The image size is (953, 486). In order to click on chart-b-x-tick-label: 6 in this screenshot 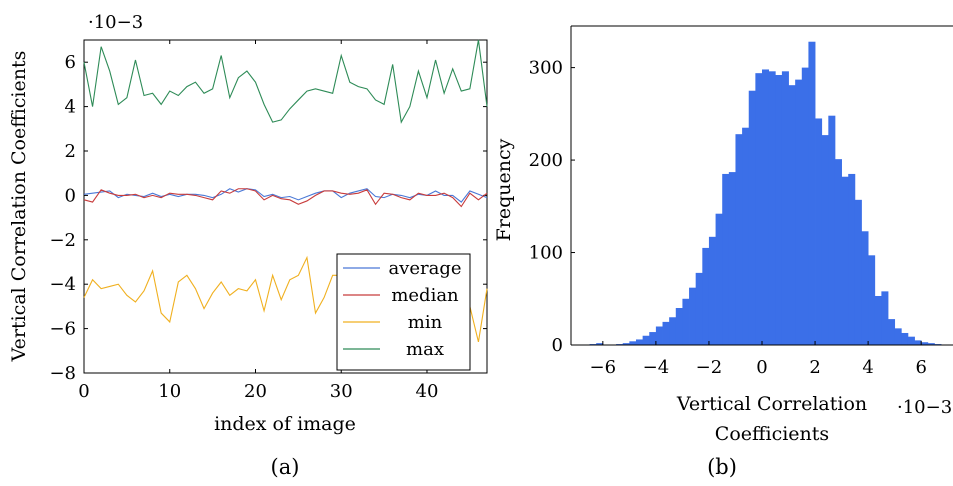, I will do `click(920, 367)`.